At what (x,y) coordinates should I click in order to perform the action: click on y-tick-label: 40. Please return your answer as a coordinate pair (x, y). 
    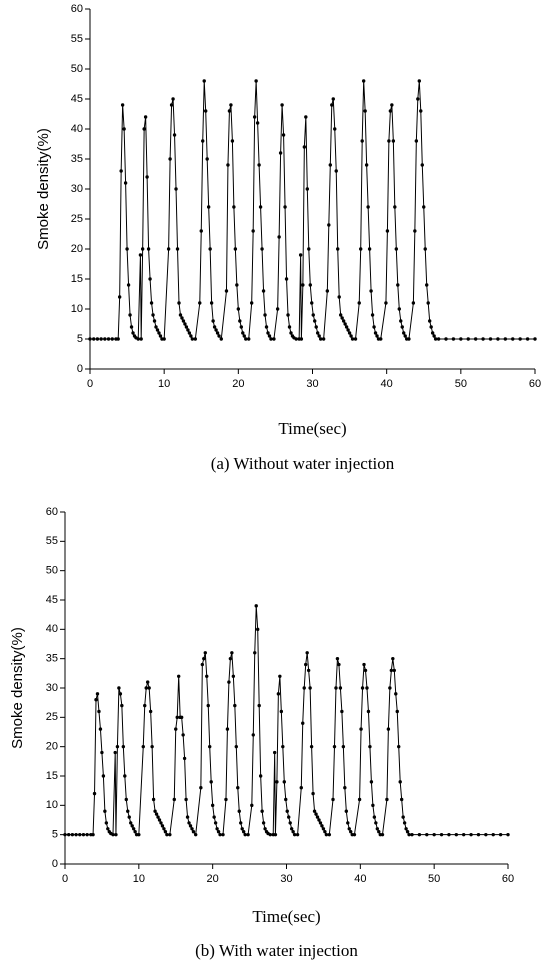
    Looking at the image, I should click on (77, 129).